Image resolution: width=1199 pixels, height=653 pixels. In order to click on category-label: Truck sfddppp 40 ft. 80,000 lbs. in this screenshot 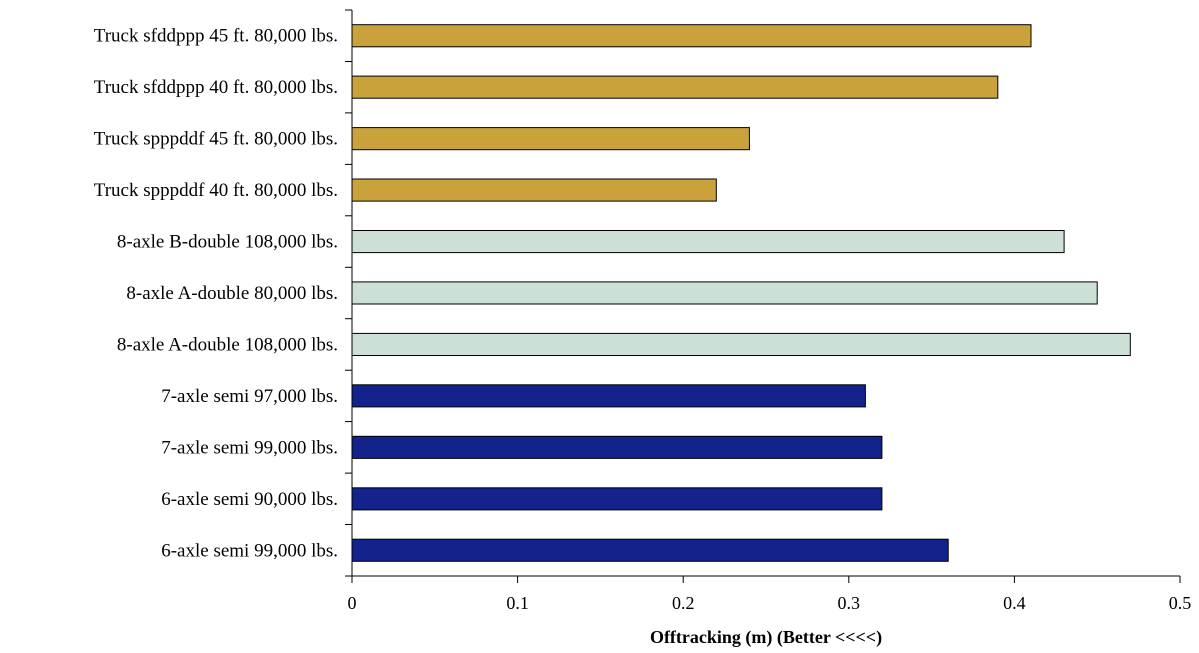, I will do `click(216, 87)`.